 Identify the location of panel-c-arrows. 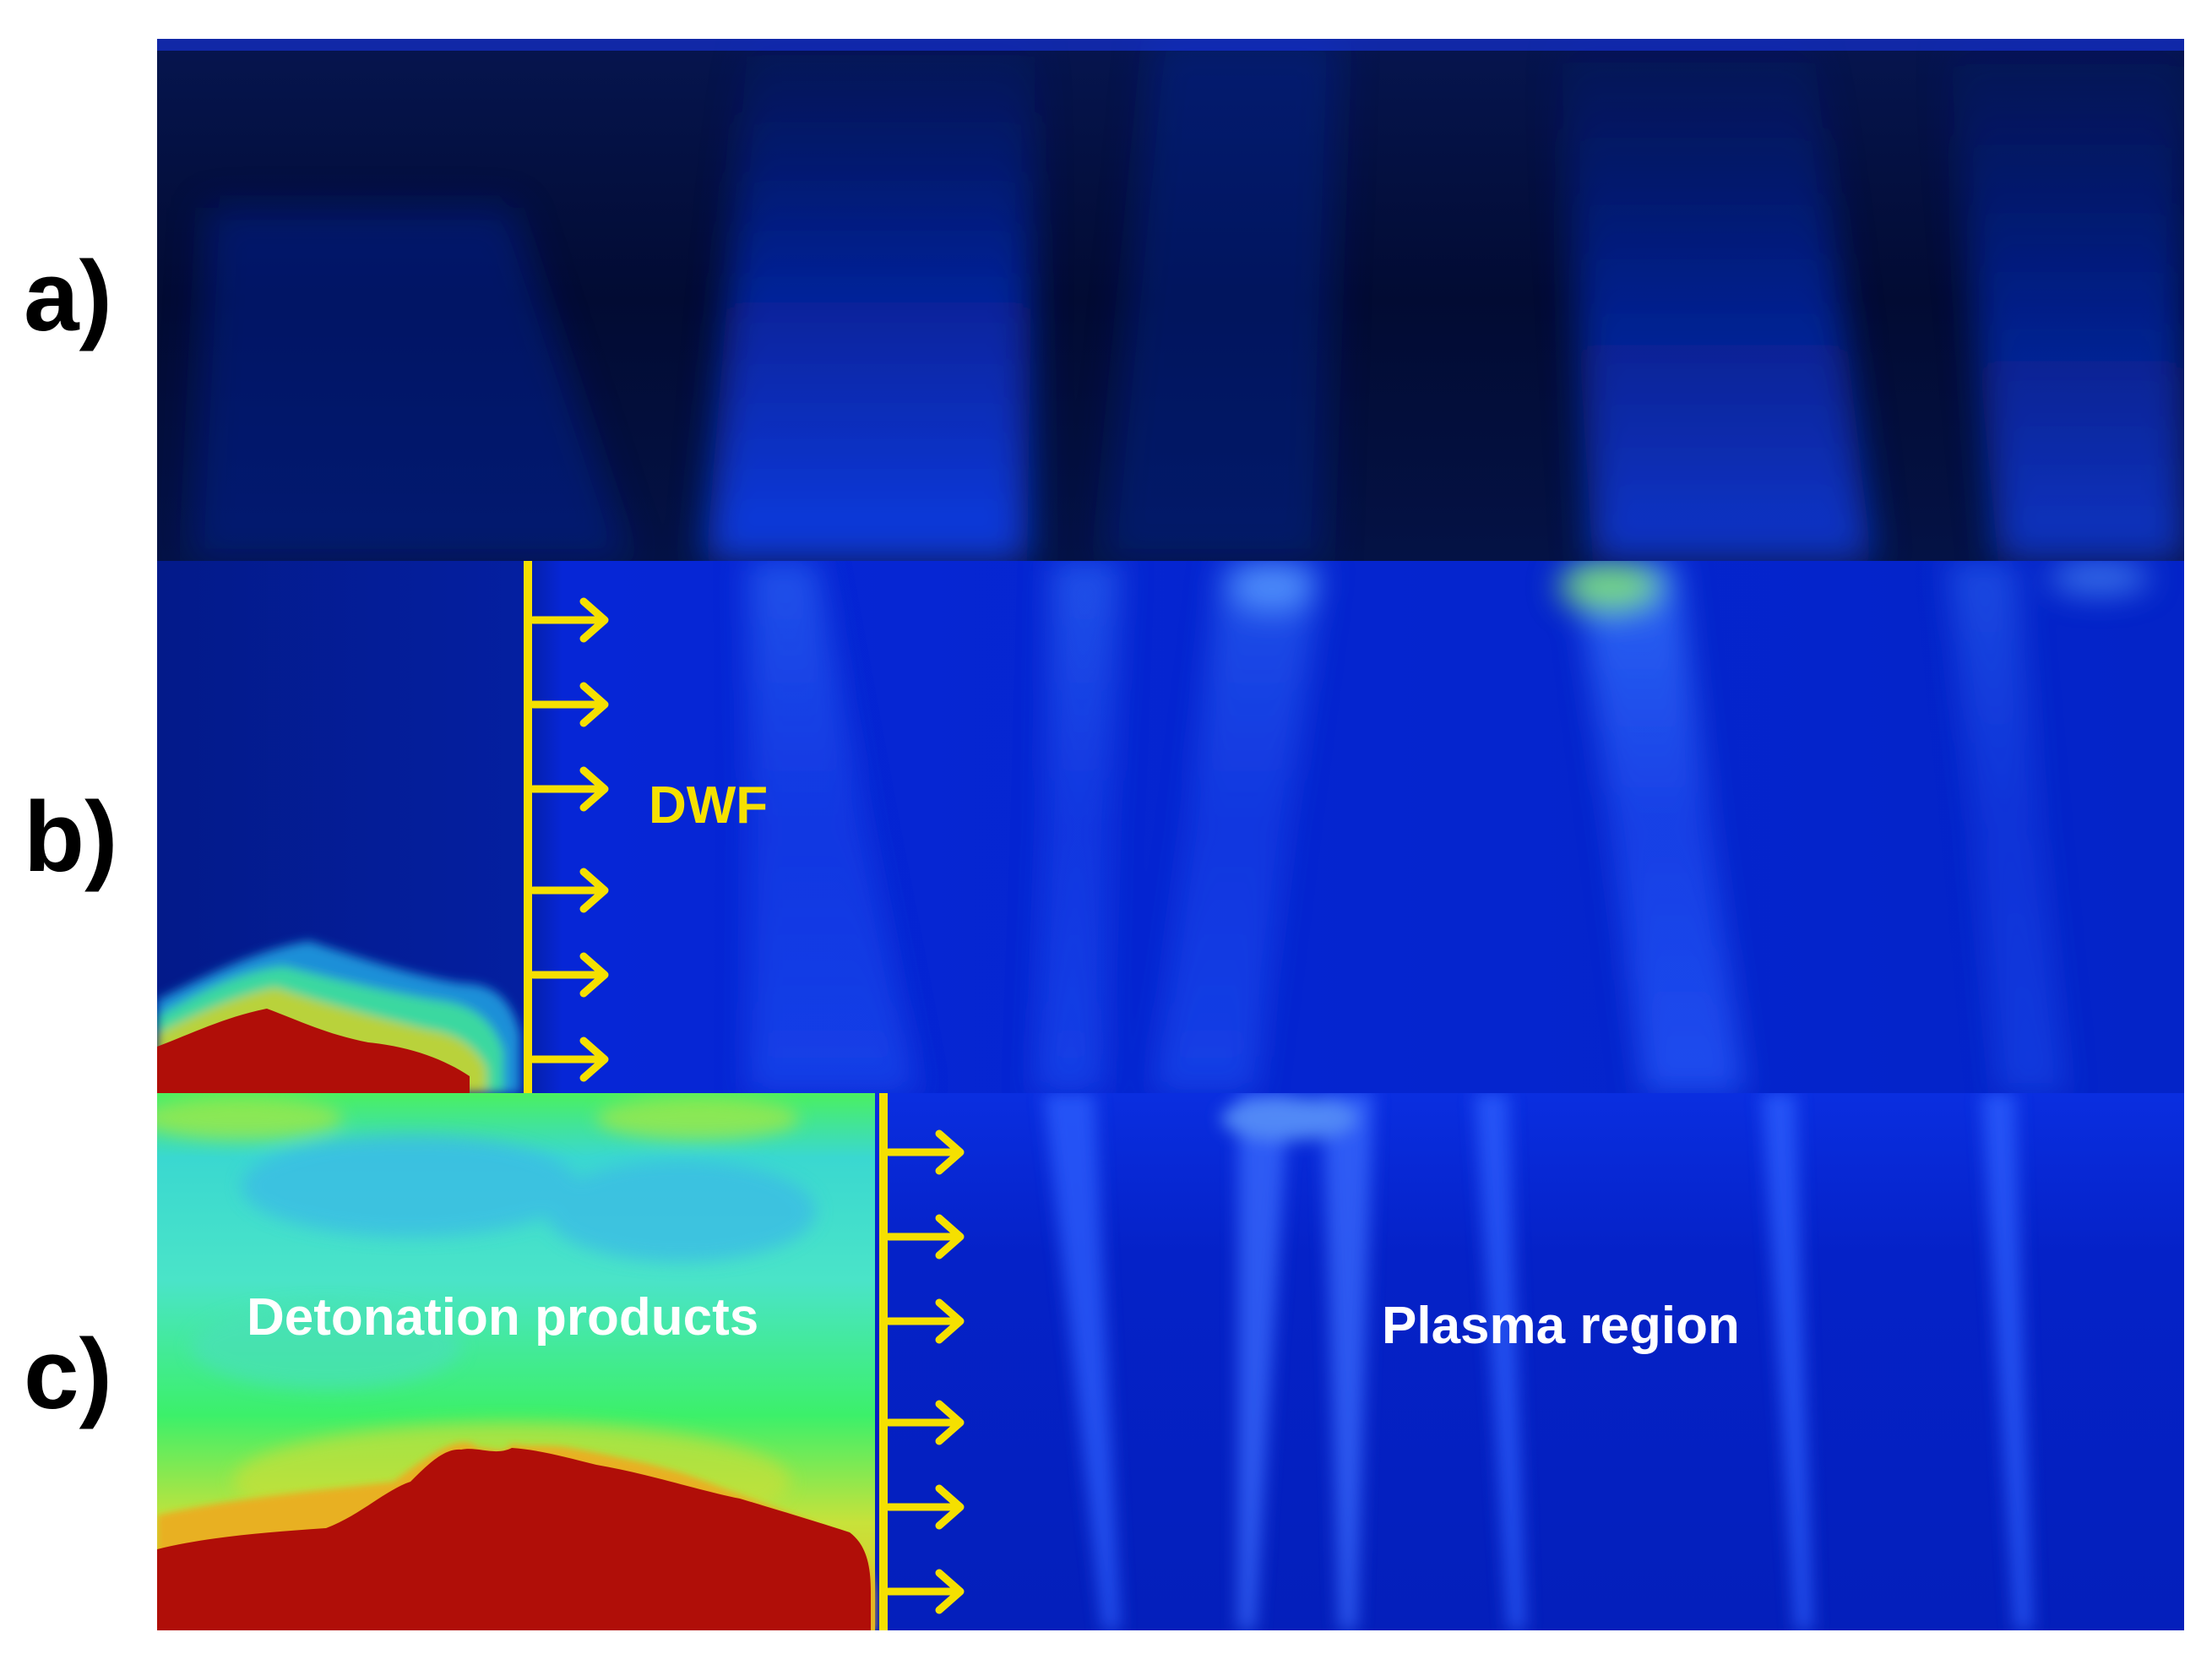
(924, 1371).